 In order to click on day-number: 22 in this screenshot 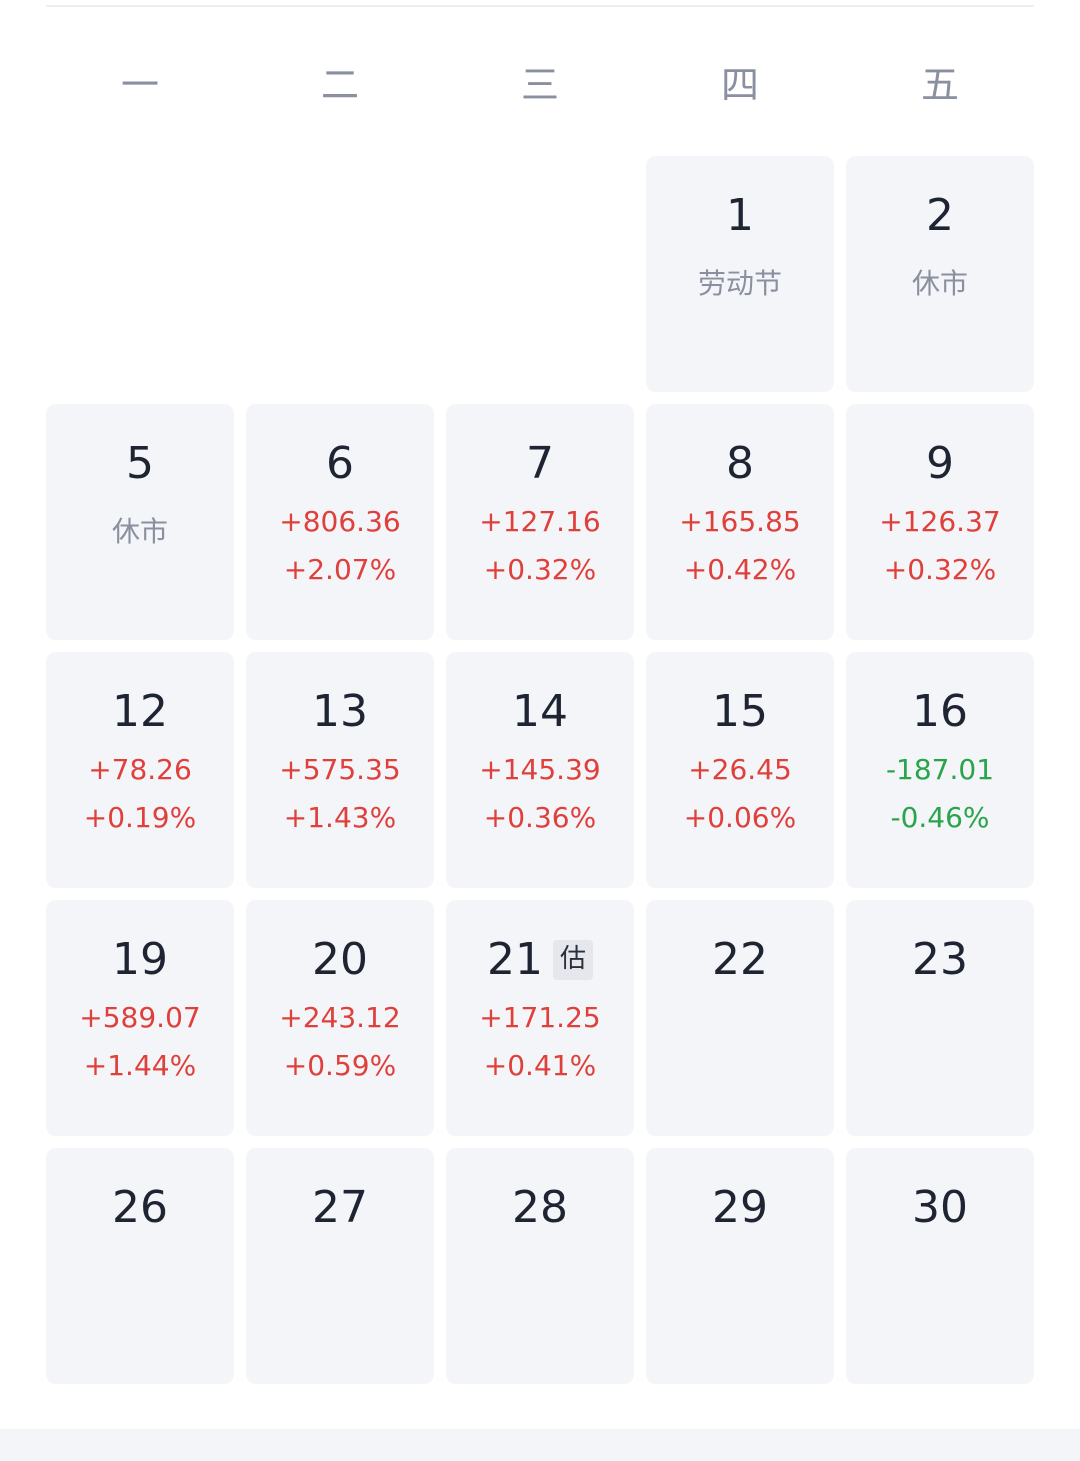, I will do `click(740, 959)`.